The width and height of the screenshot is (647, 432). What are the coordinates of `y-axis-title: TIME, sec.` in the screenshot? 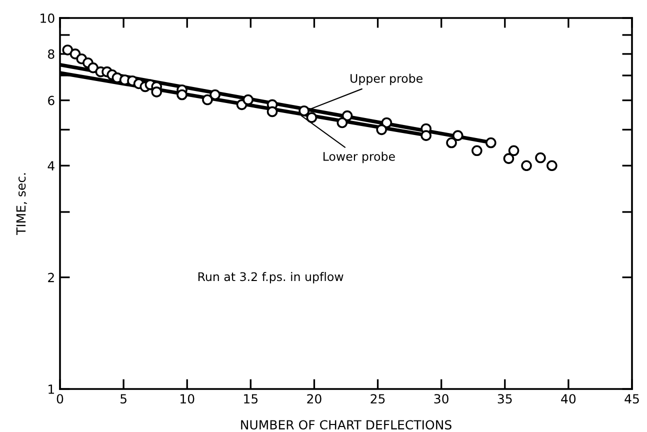 It's located at (21, 204).